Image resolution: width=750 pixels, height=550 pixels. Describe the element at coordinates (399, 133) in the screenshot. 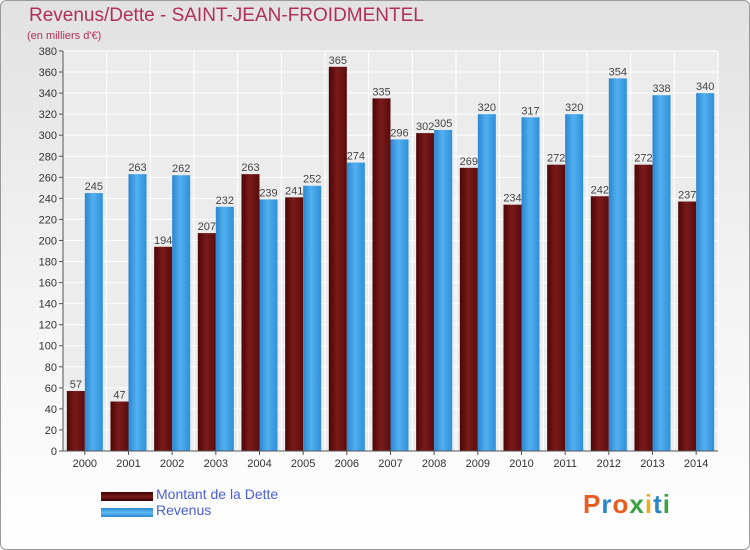

I see `data-label-revenus: 296` at that location.